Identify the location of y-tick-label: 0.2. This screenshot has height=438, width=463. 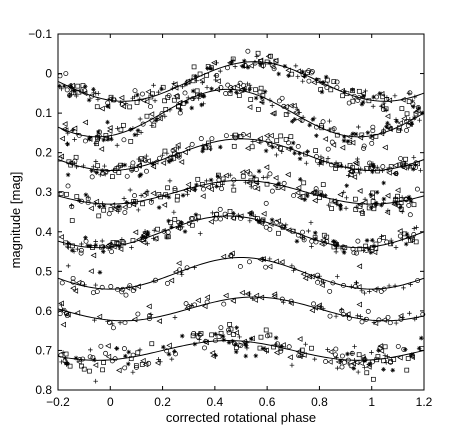
(43, 153).